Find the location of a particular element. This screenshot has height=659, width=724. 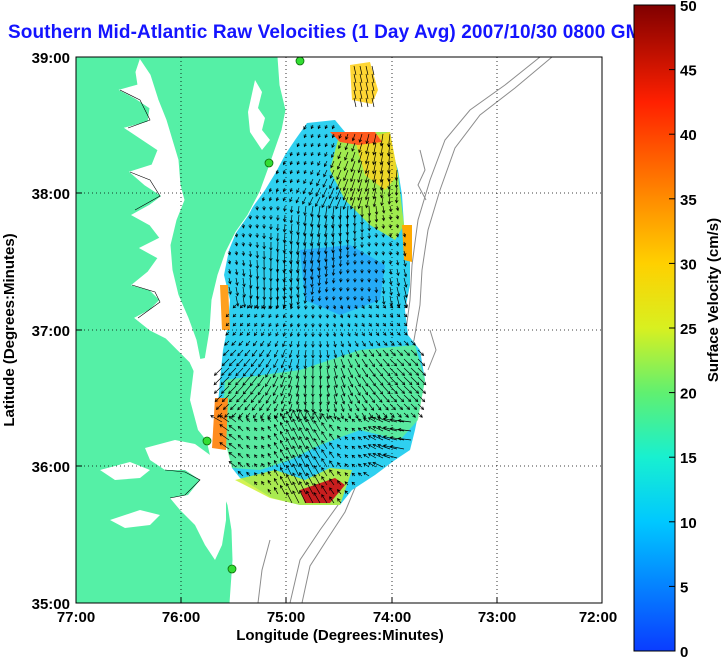

y-tick-label: 38:00 is located at coordinates (51, 194).